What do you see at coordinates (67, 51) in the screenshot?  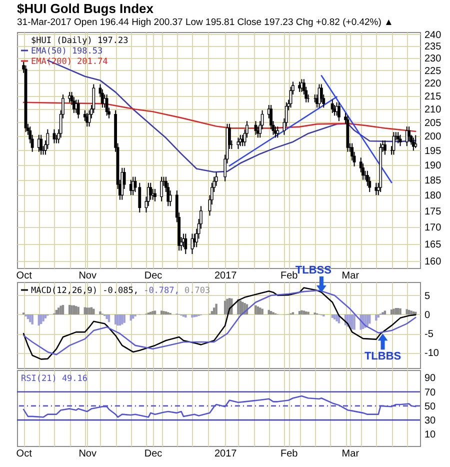 I see `legend-label: EMA(50) 198.53` at bounding box center [67, 51].